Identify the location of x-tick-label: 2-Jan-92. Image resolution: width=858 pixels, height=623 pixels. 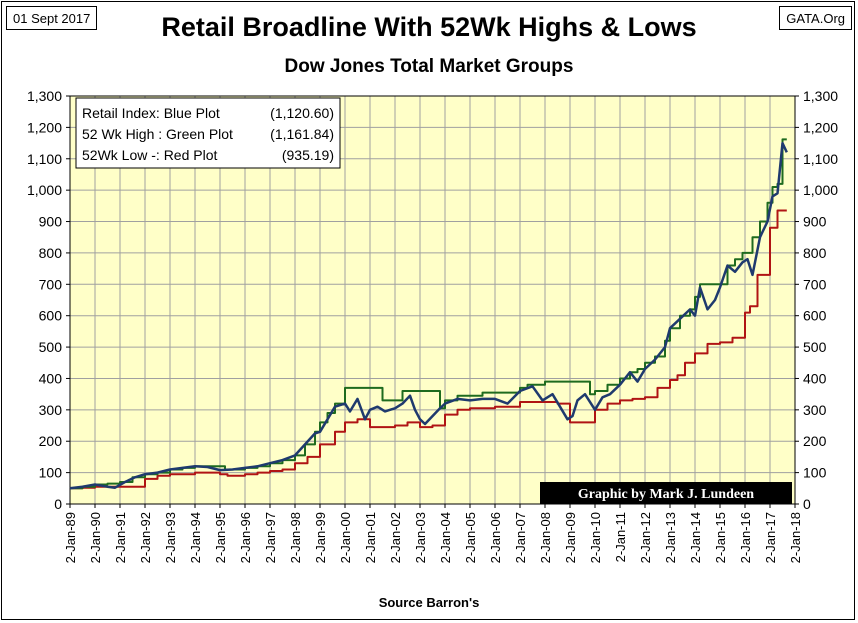
(145, 537).